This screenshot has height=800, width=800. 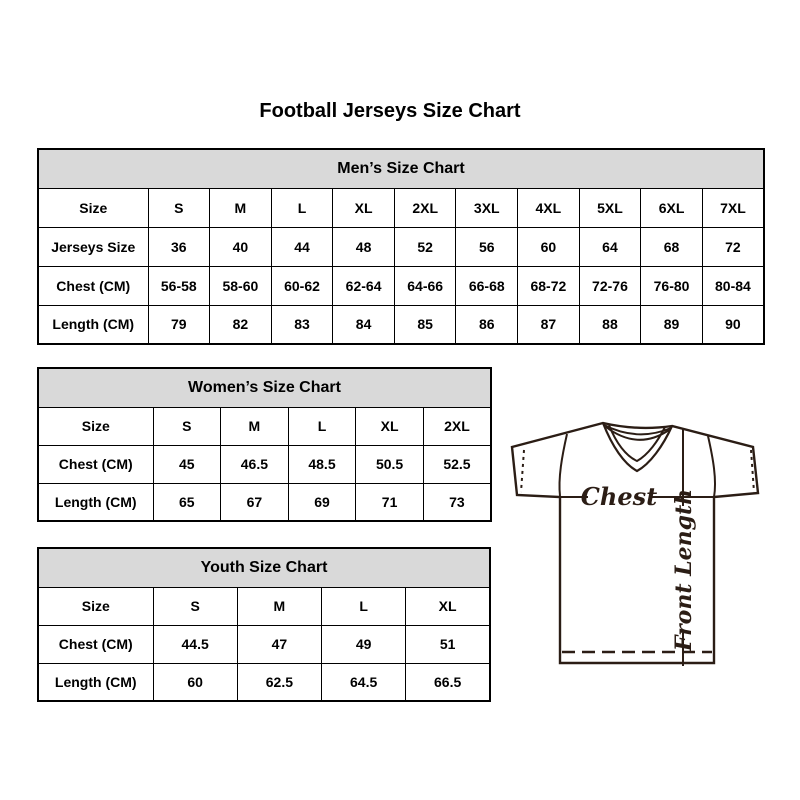 I want to click on table-row: Size S M L XL 2XL 3XL 4XL 5XL 6XL 7XL, so click(x=401, y=207).